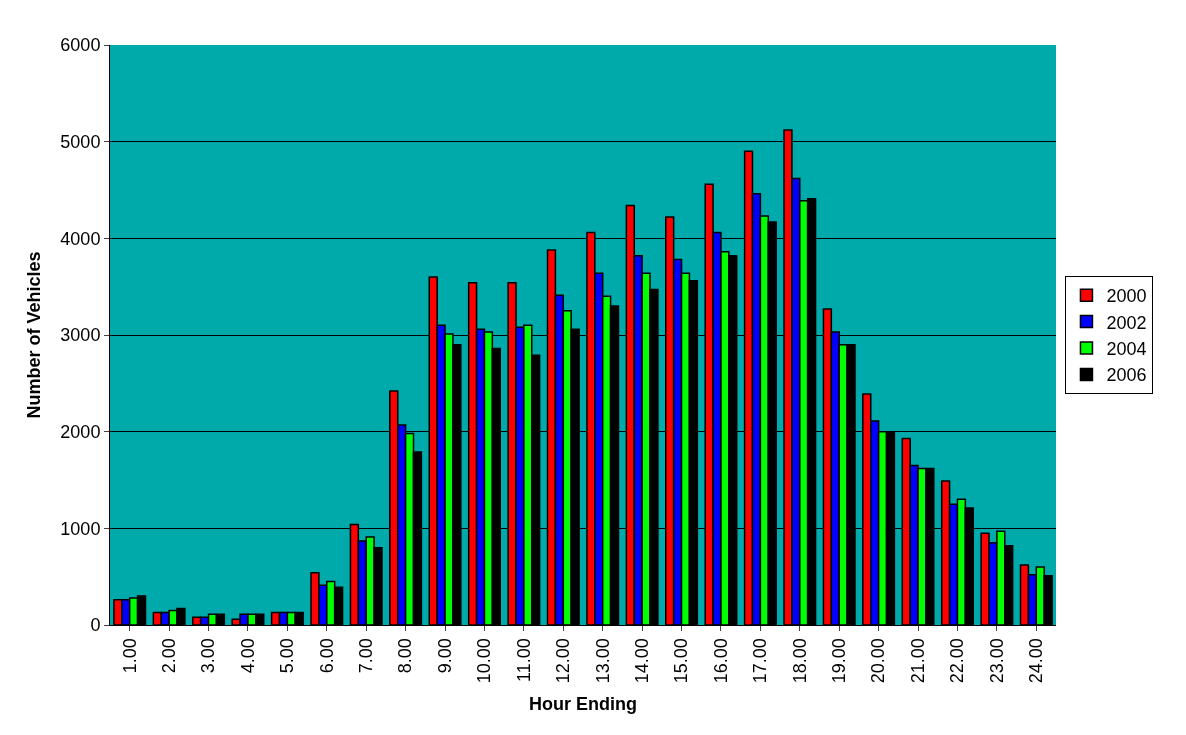  What do you see at coordinates (1126, 322) in the screenshot?
I see `legend-label: 2002` at bounding box center [1126, 322].